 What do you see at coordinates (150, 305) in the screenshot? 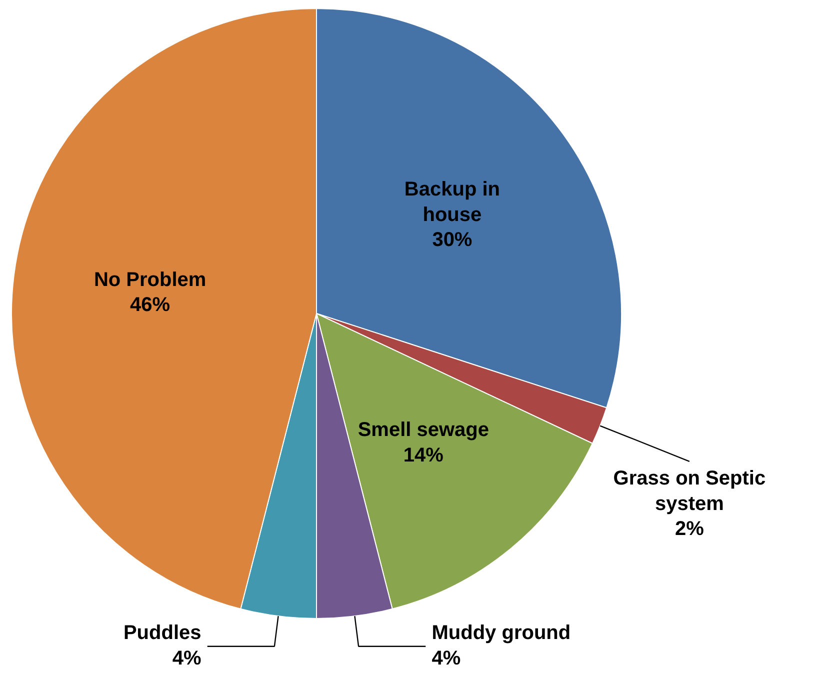
I see `data-label: 46%` at bounding box center [150, 305].